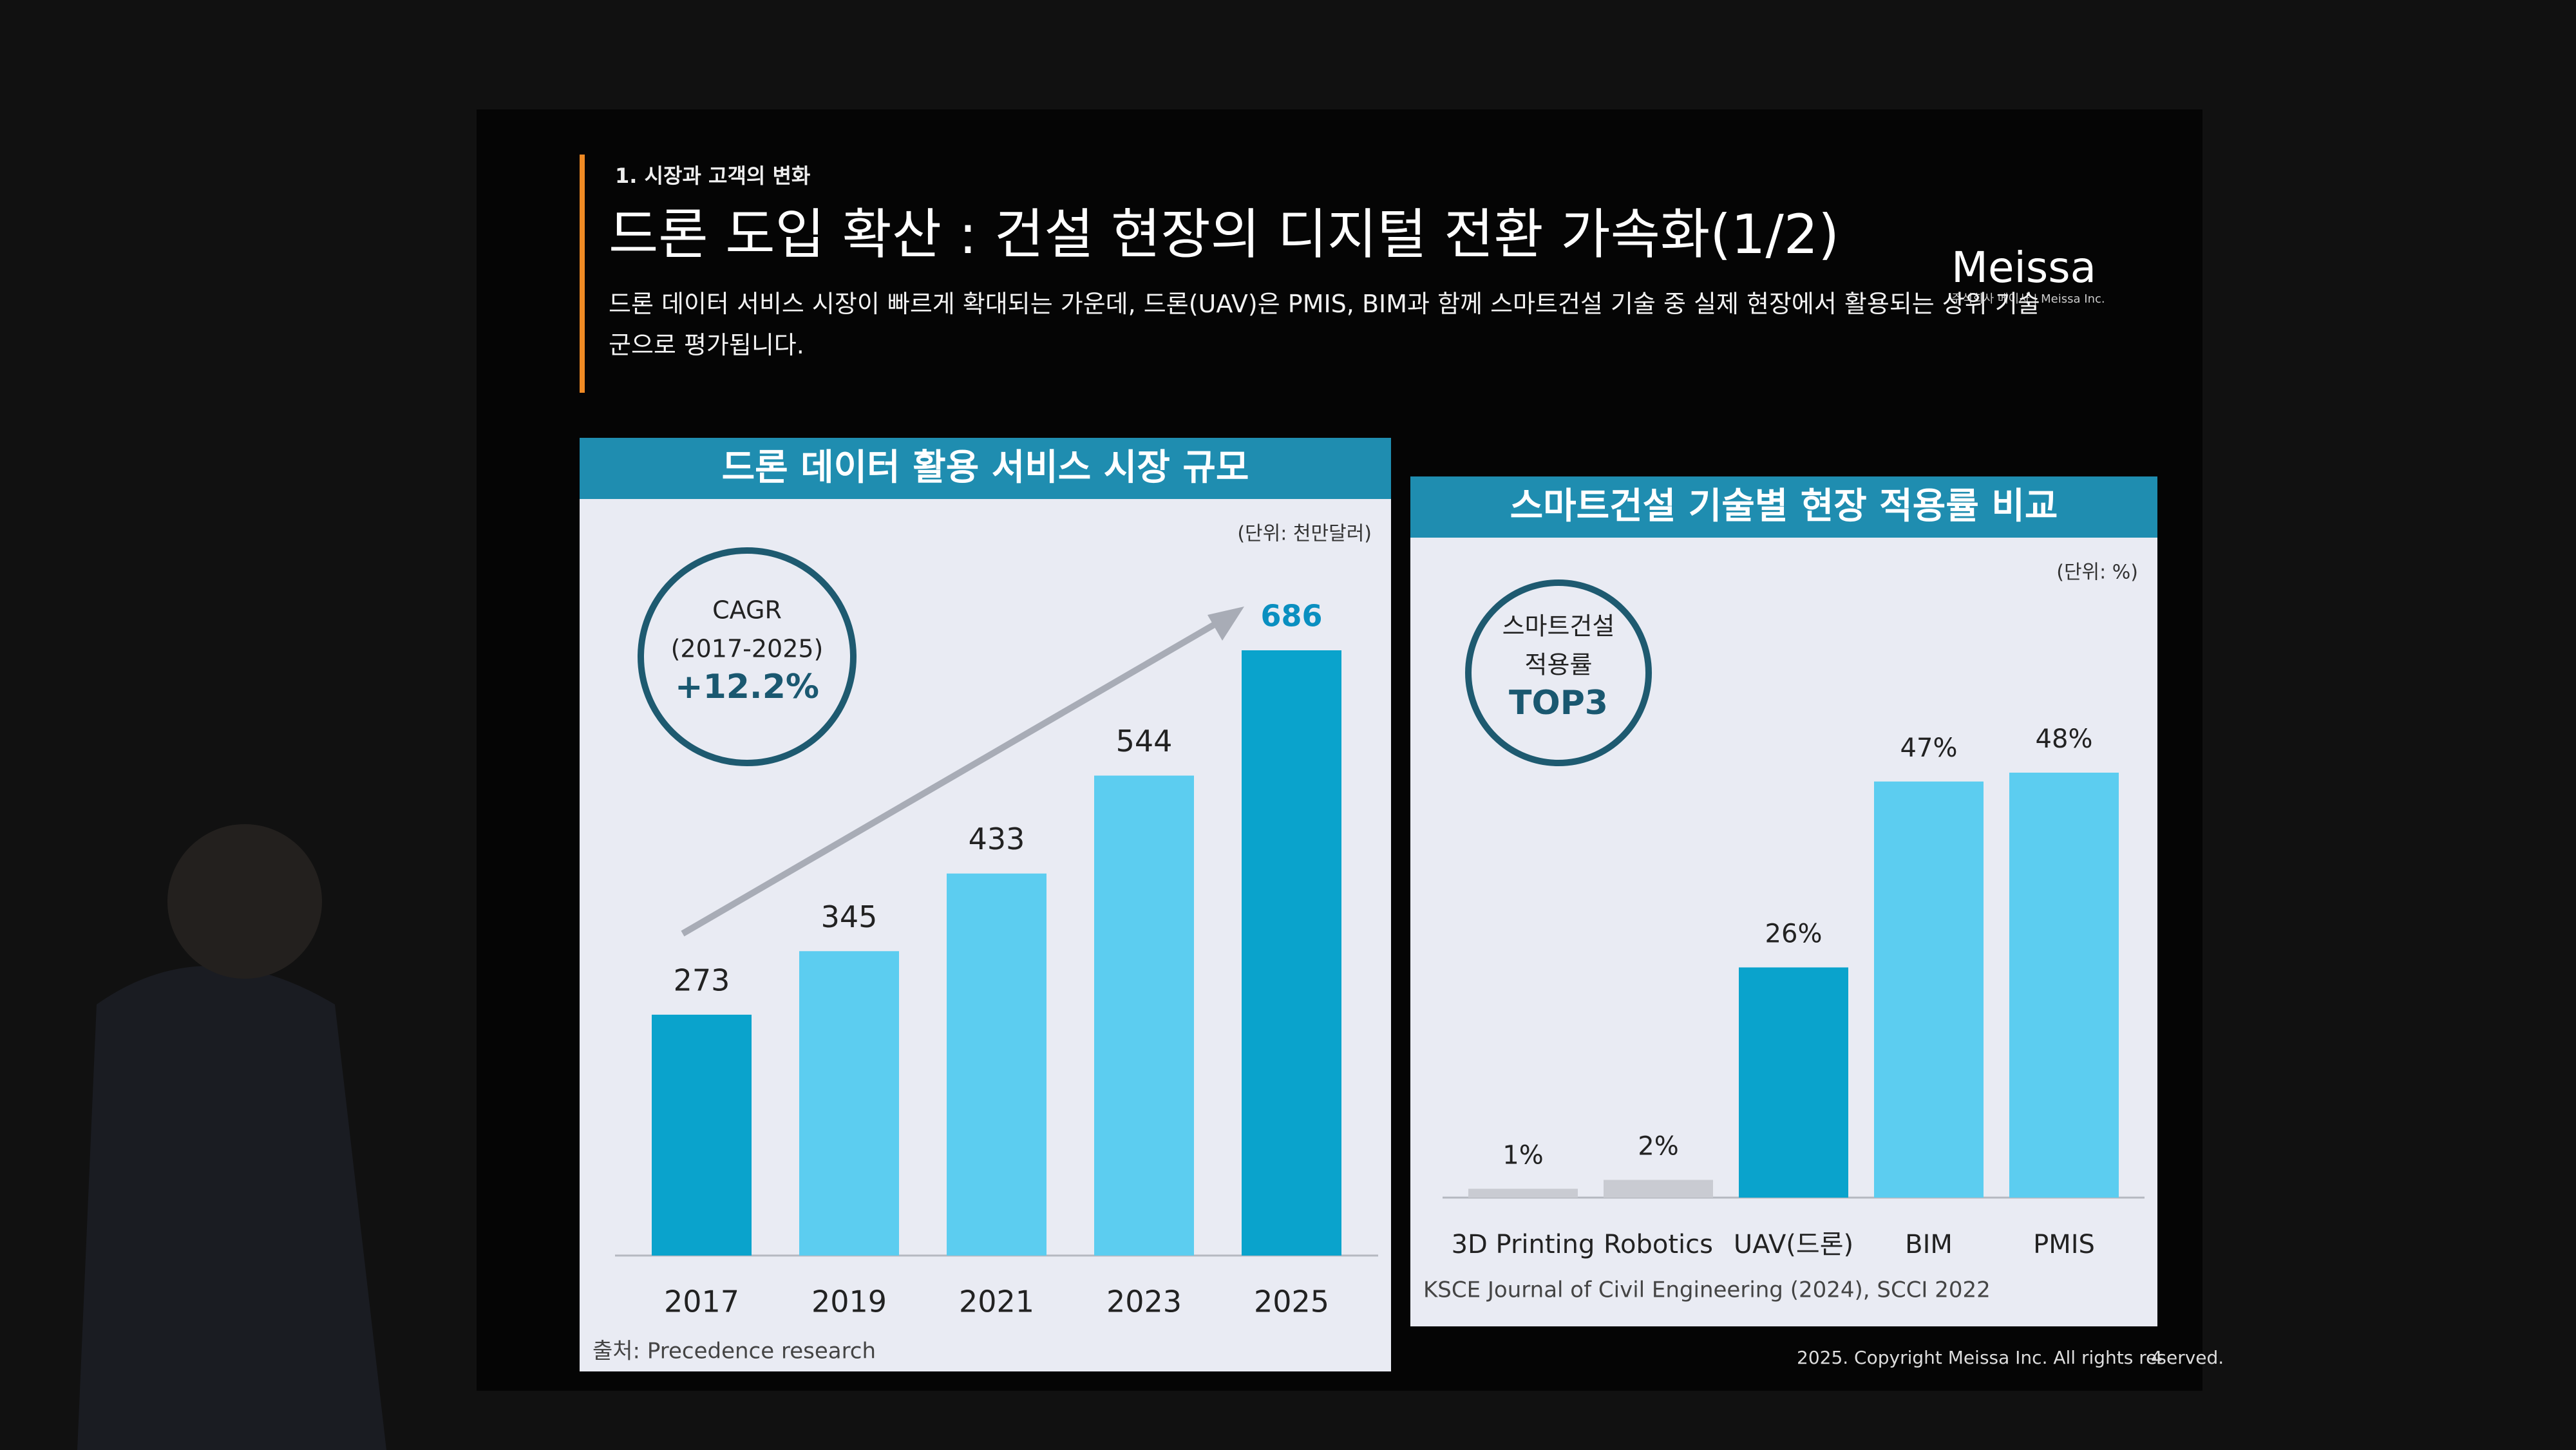 The width and height of the screenshot is (2576, 1450). I want to click on value-label: 1%, so click(1523, 1155).